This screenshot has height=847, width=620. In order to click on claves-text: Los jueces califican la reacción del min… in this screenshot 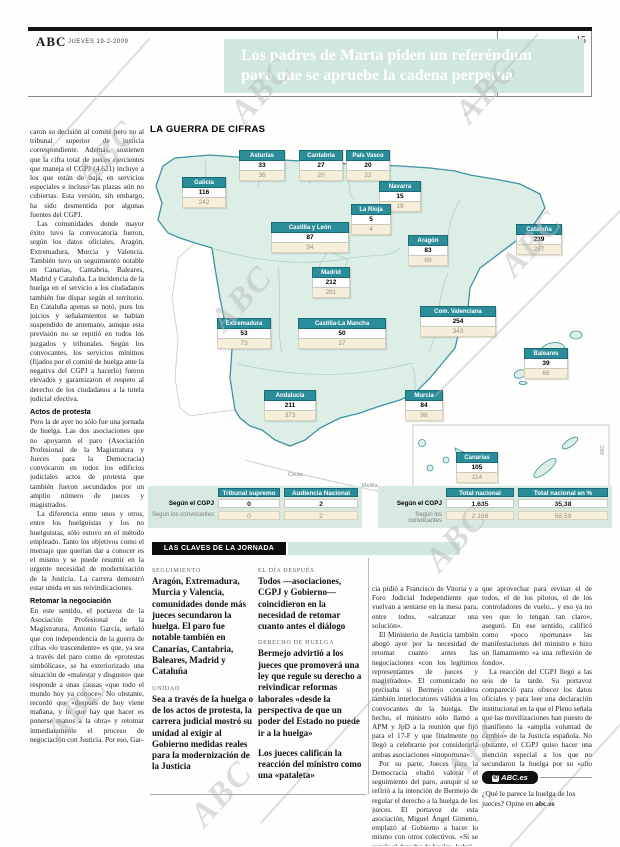, I will do `click(310, 764)`.